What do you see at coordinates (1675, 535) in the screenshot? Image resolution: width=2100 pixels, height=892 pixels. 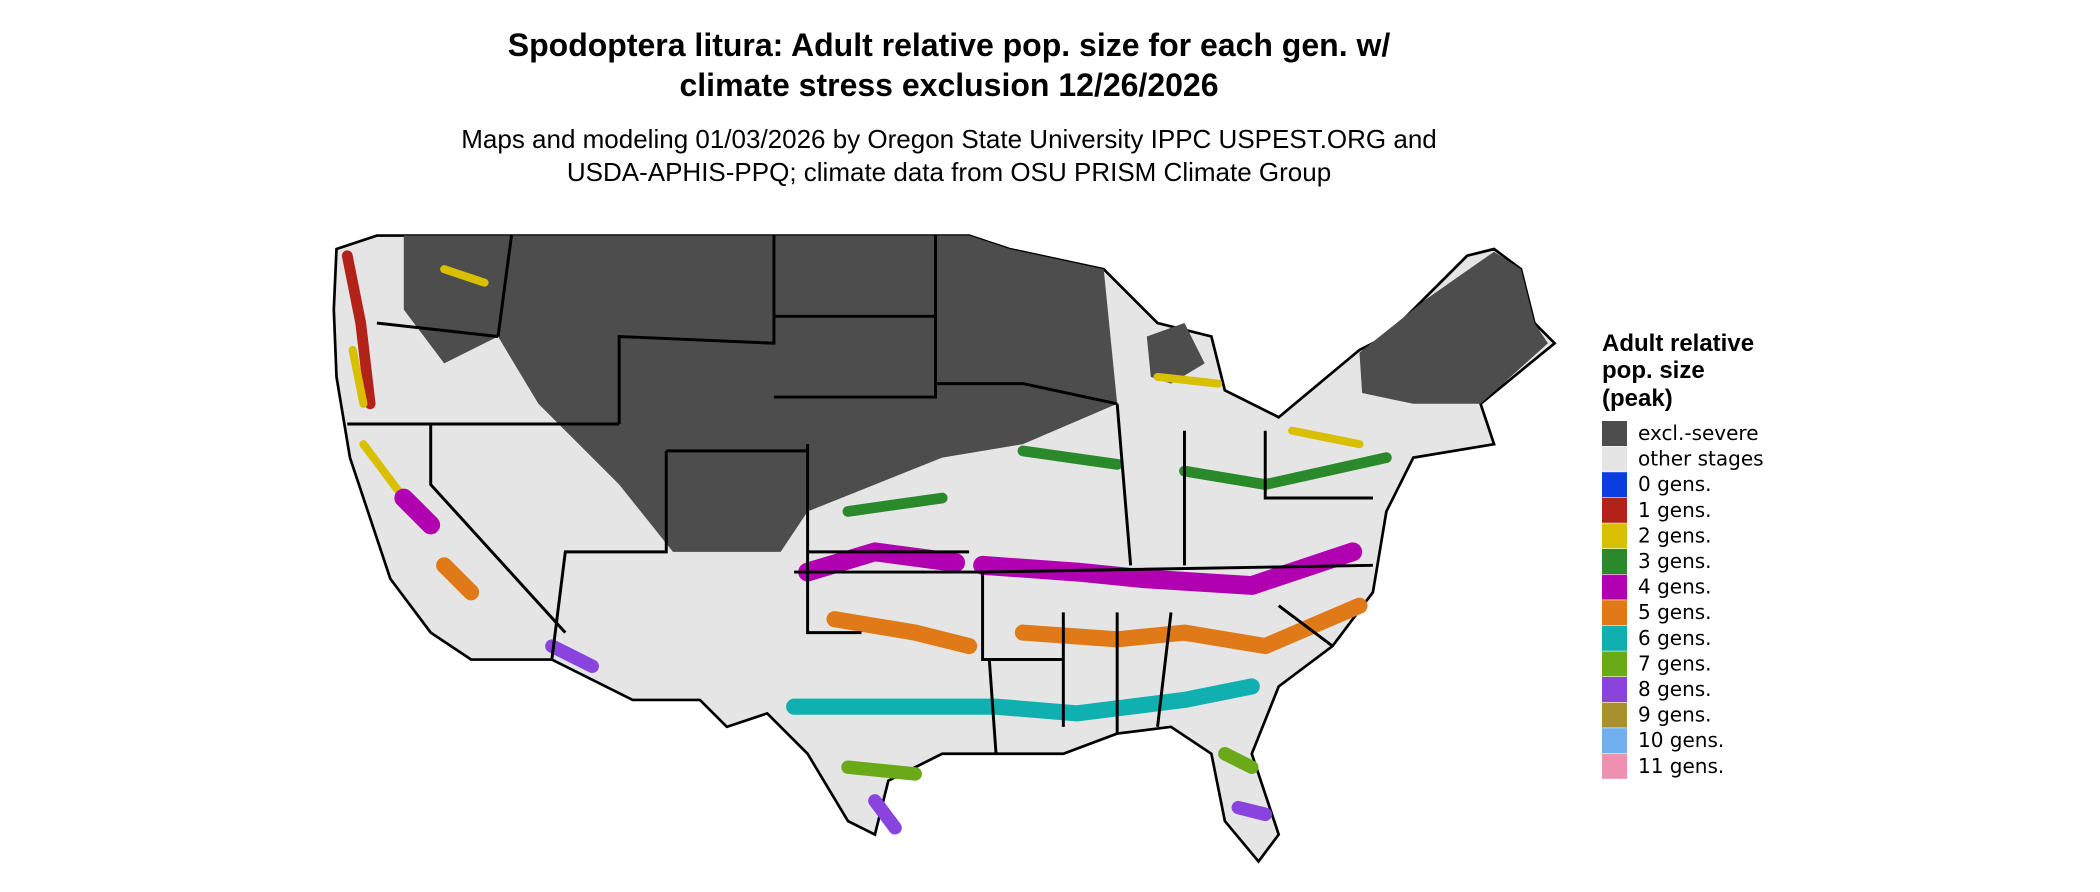 I see `legend-label: 2 gens.` at bounding box center [1675, 535].